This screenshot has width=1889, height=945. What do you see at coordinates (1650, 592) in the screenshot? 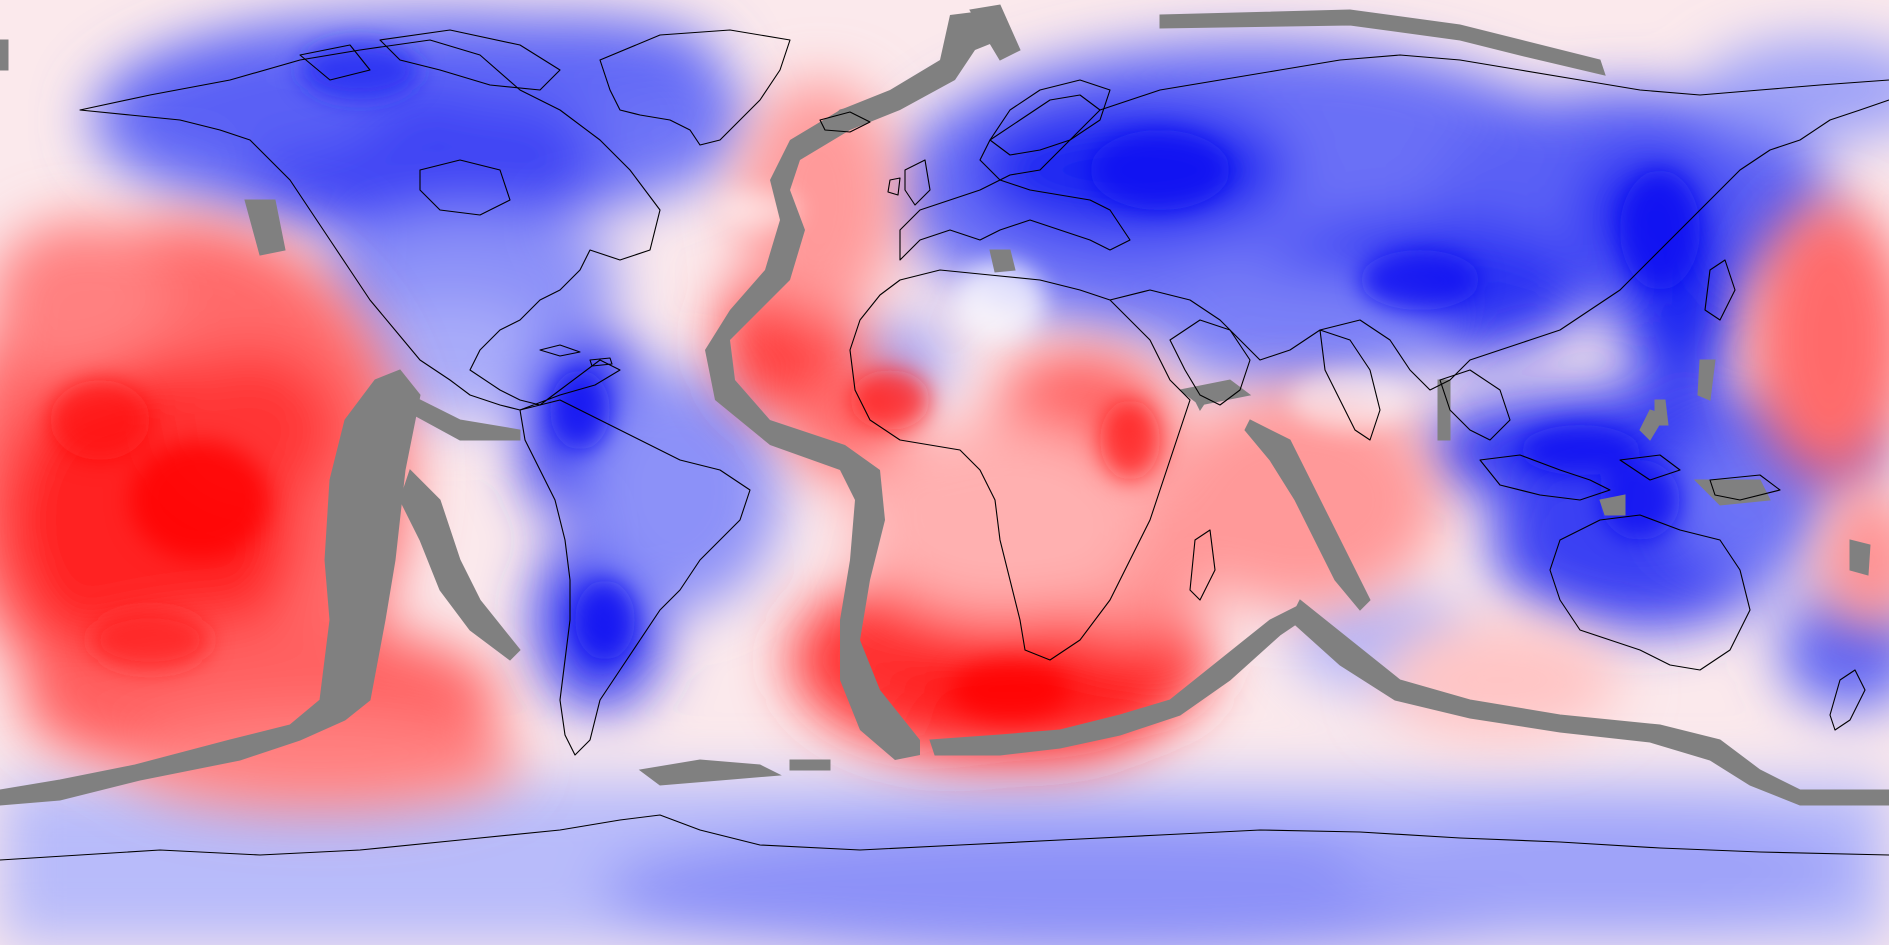
I see `australia-coast` at bounding box center [1650, 592].